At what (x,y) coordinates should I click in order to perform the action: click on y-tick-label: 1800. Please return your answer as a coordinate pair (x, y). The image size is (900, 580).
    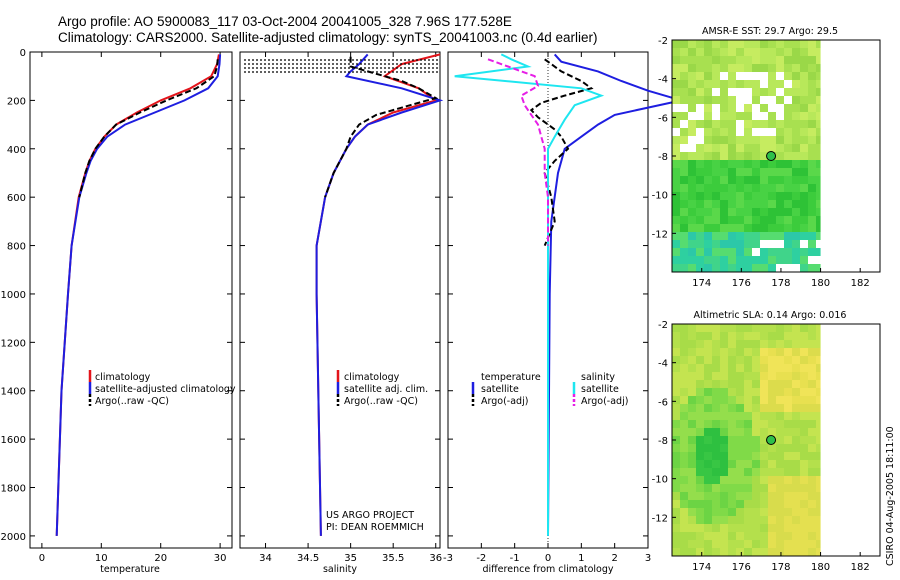
    Looking at the image, I should click on (13, 489).